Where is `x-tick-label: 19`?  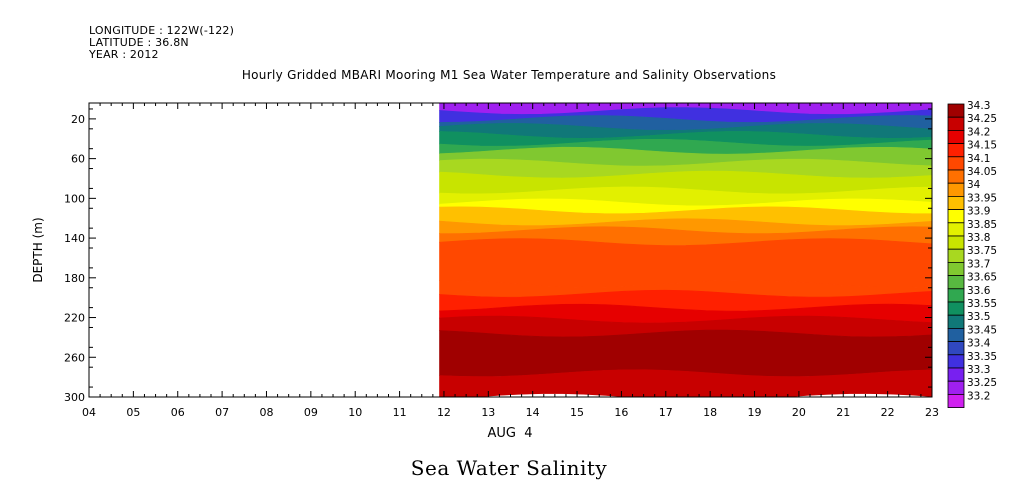
x-tick-label: 19 is located at coordinates (755, 412).